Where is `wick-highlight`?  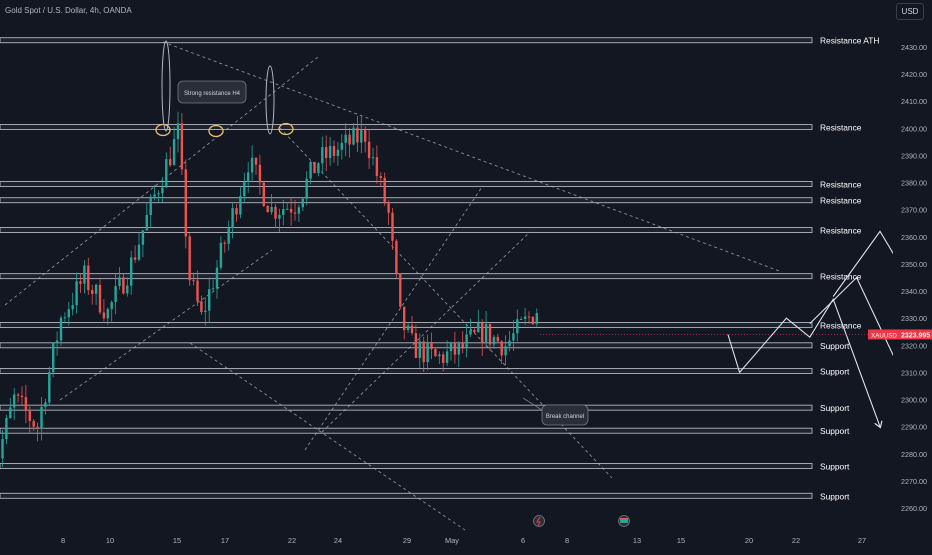 wick-highlight is located at coordinates (166, 86).